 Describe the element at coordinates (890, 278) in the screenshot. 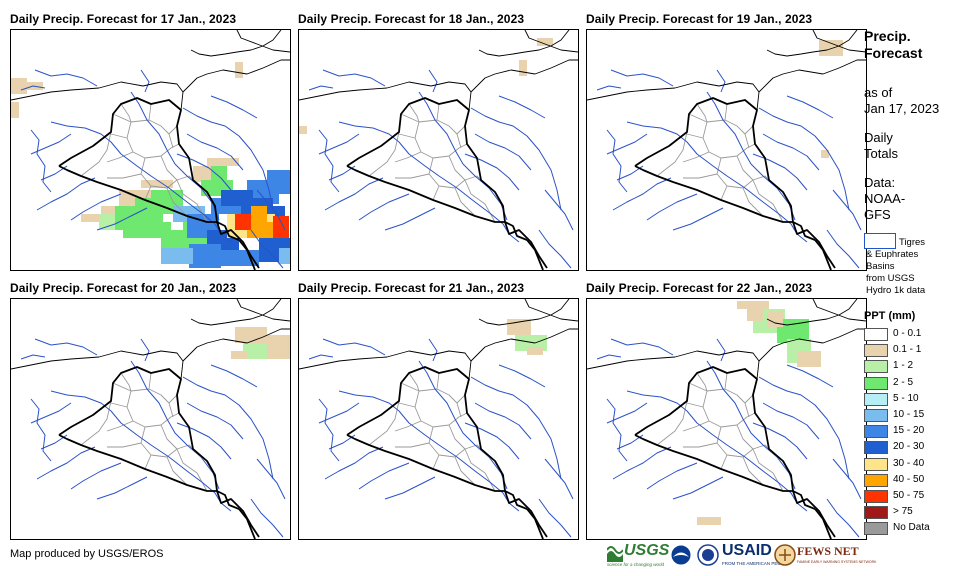

I see `basin-line4: from USGS` at that location.